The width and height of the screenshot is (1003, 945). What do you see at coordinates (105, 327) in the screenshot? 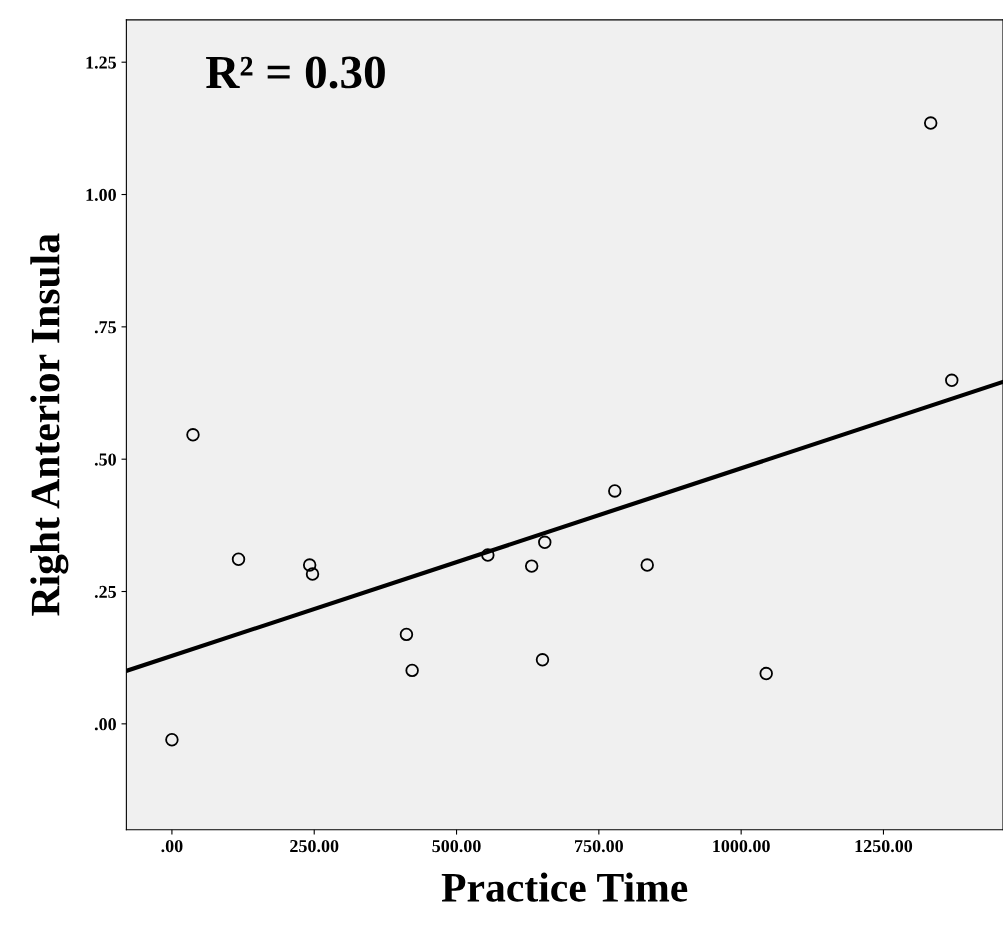
I see `y-tick-label: .75` at bounding box center [105, 327].